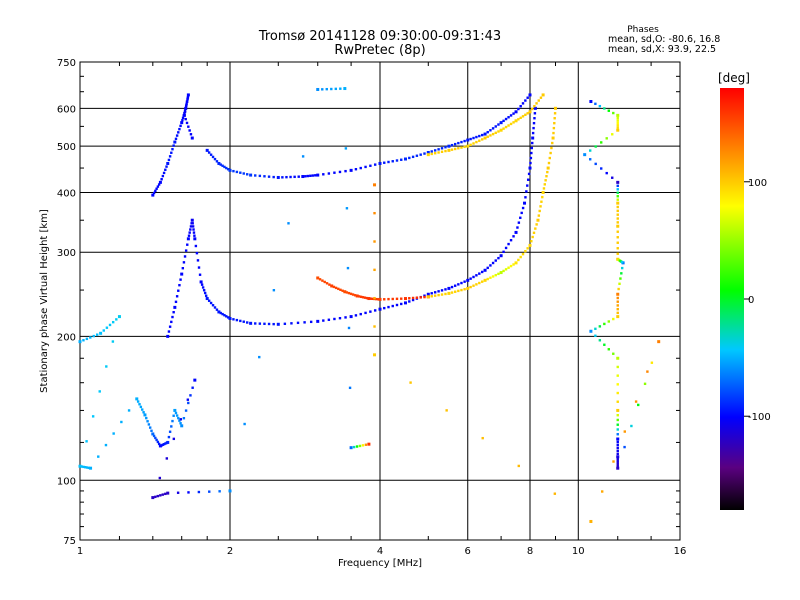 This screenshot has width=800, height=600. I want to click on y-tick-label: 750, so click(66, 63).